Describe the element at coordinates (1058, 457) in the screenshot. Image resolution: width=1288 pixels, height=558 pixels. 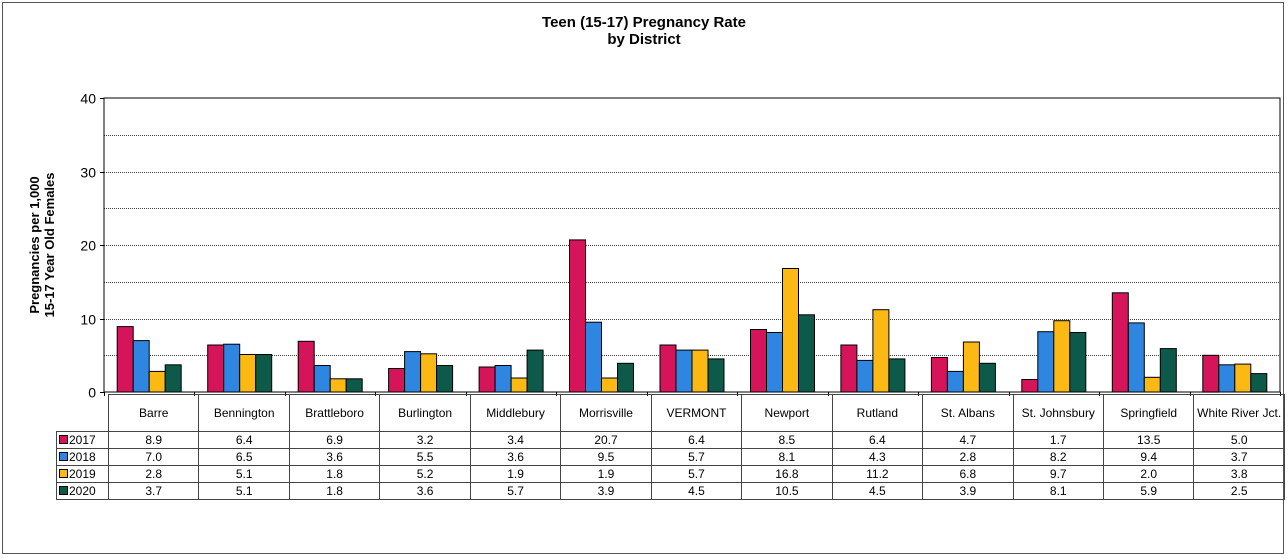
I see `data-label: 8.2` at that location.